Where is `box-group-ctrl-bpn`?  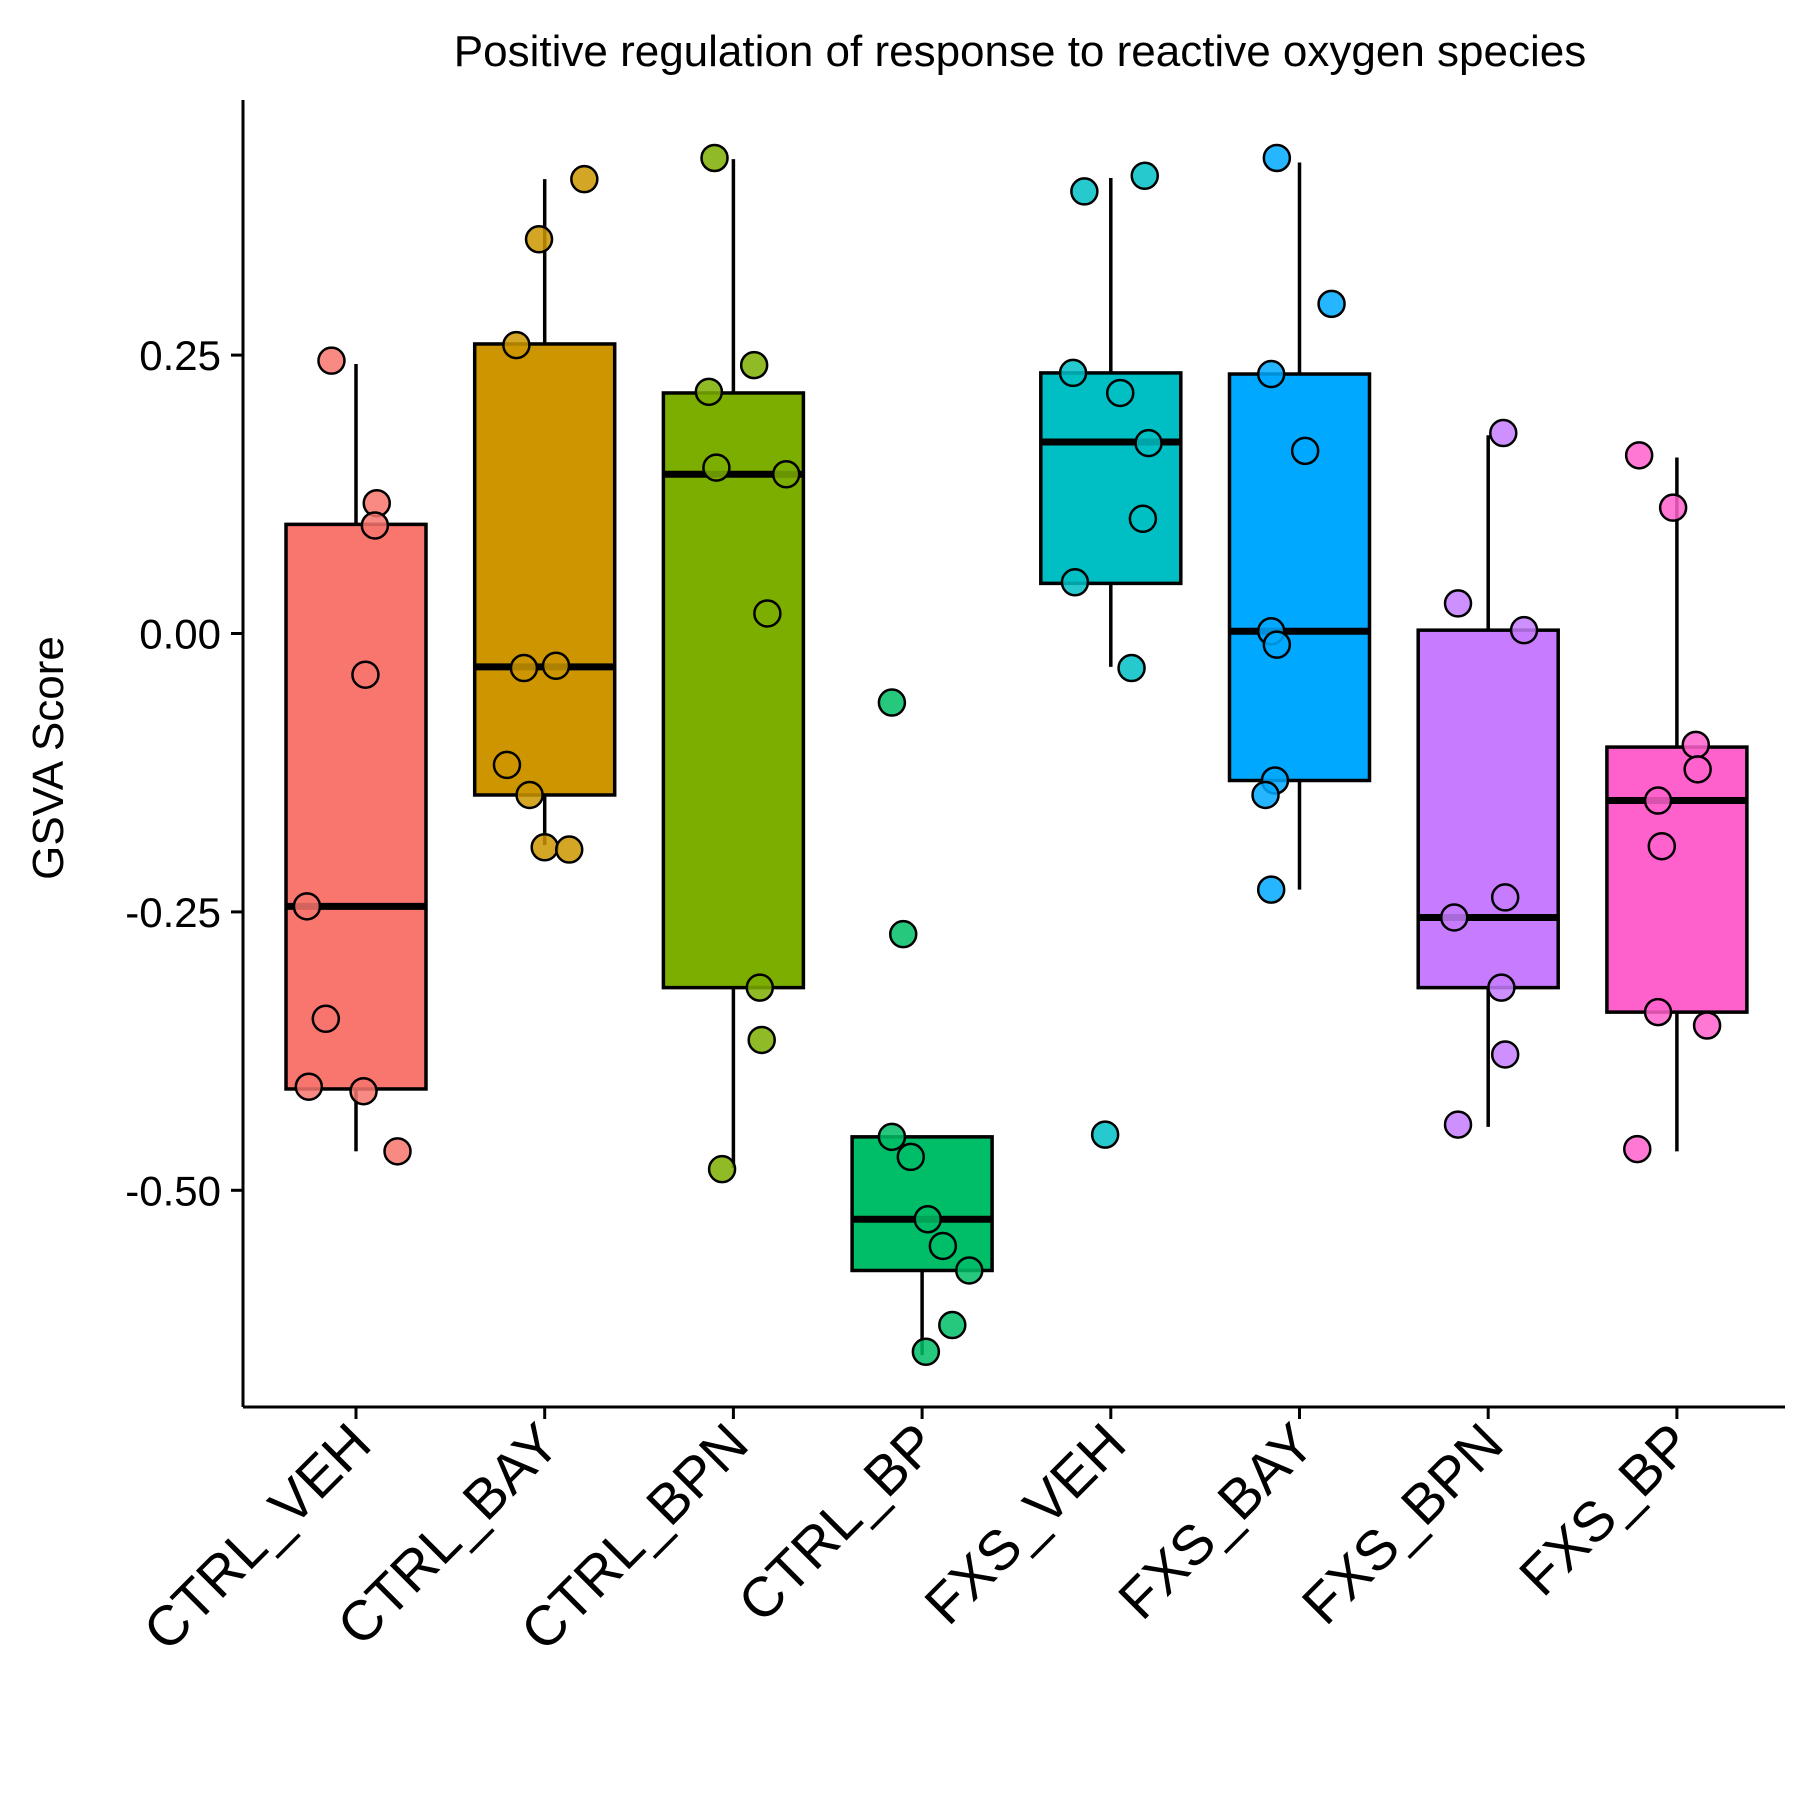
box-group-ctrl-bpn is located at coordinates (733, 664).